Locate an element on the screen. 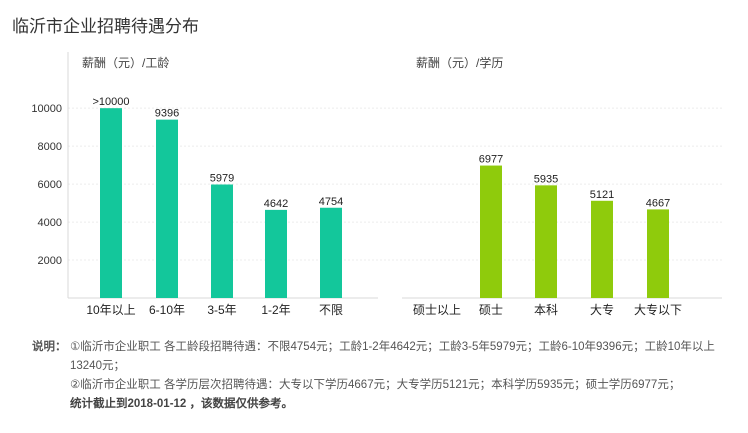 Image resolution: width=748 pixels, height=433 pixels. y-tick-label: 8000 is located at coordinates (50, 147).